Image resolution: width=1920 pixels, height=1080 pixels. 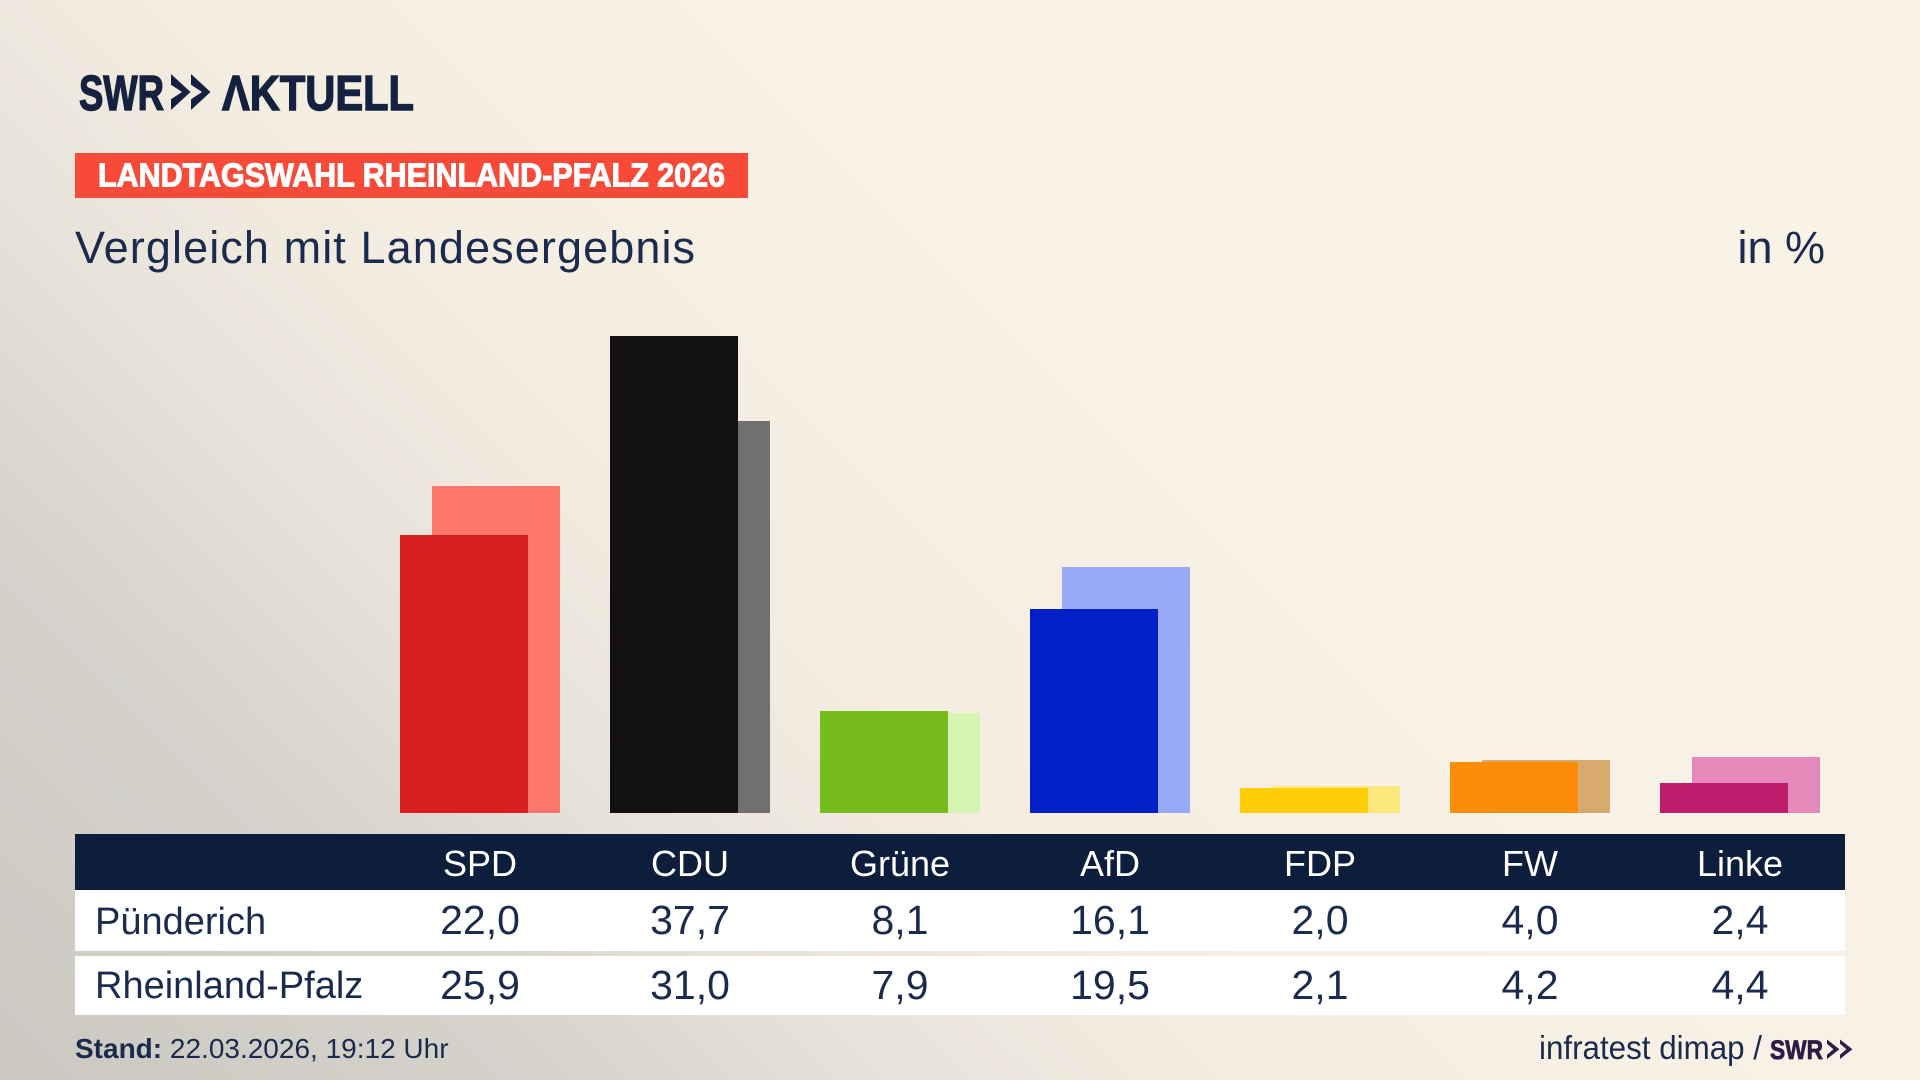 I want to click on svg-text: infratest dimap /, so click(x=1651, y=1049).